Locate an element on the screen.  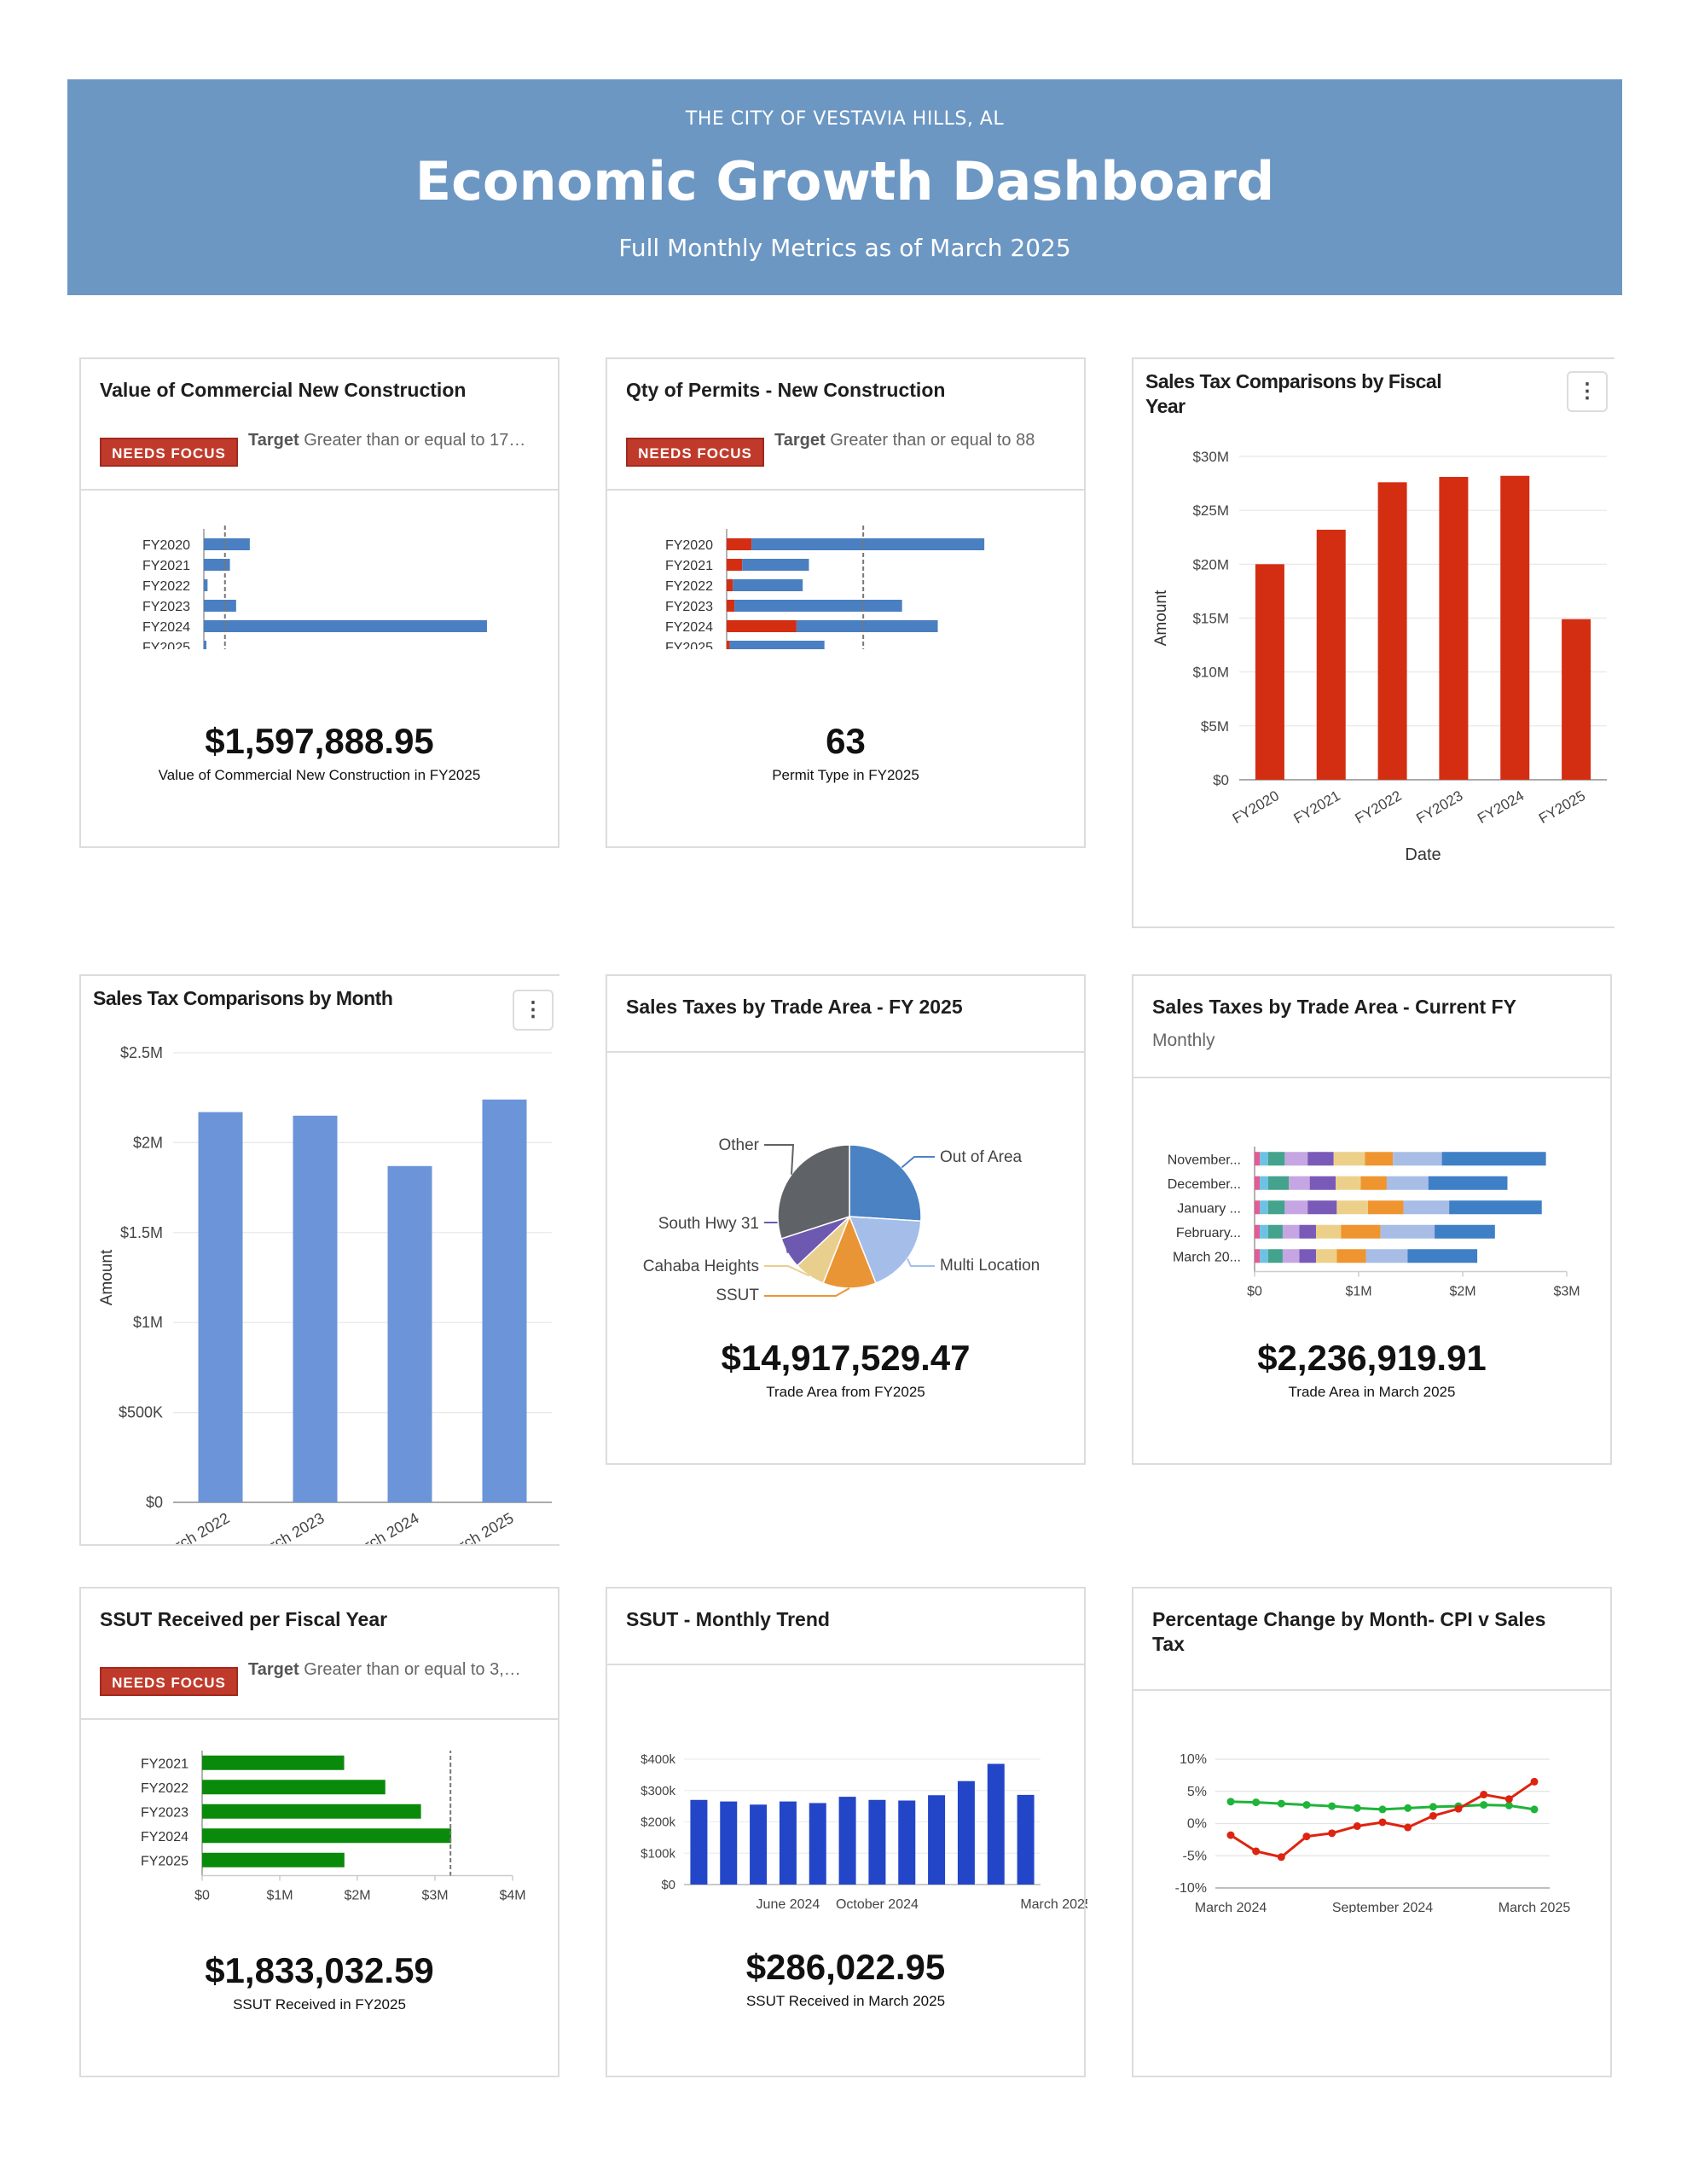
y-tick-label: -10% is located at coordinates (1191, 1888).